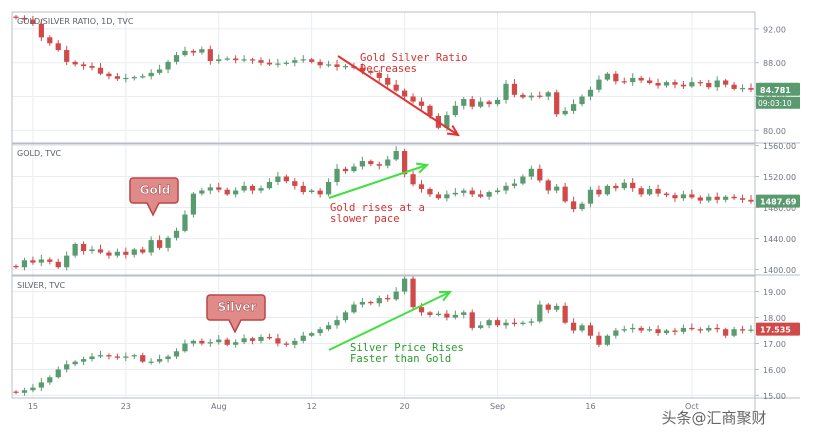  What do you see at coordinates (497, 406) in the screenshot?
I see `x-tick-label: Sep` at bounding box center [497, 406].